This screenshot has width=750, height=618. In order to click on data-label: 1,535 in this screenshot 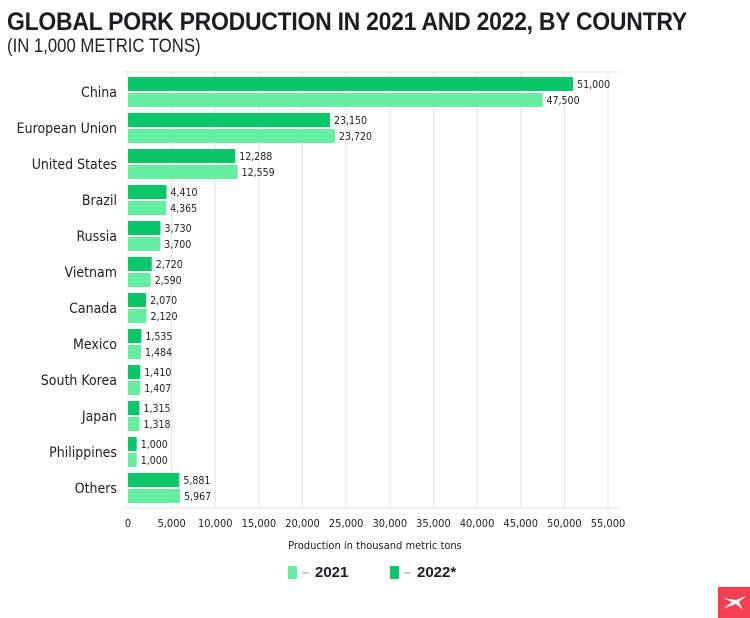, I will do `click(158, 337)`.